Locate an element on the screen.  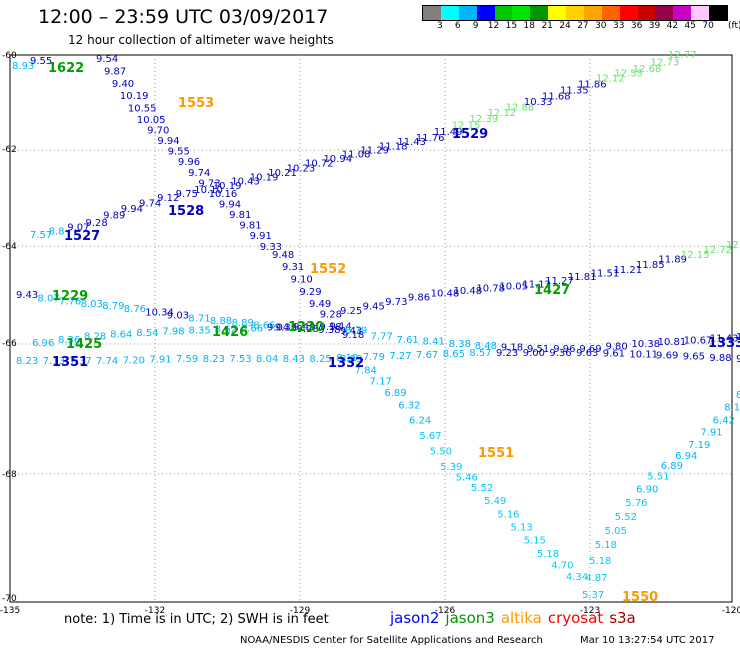
colorbar-labels: 3 6 9 12 15 18 21 24 27 30 33 36 39 42 45 70 is located at coordinates (574, 27).